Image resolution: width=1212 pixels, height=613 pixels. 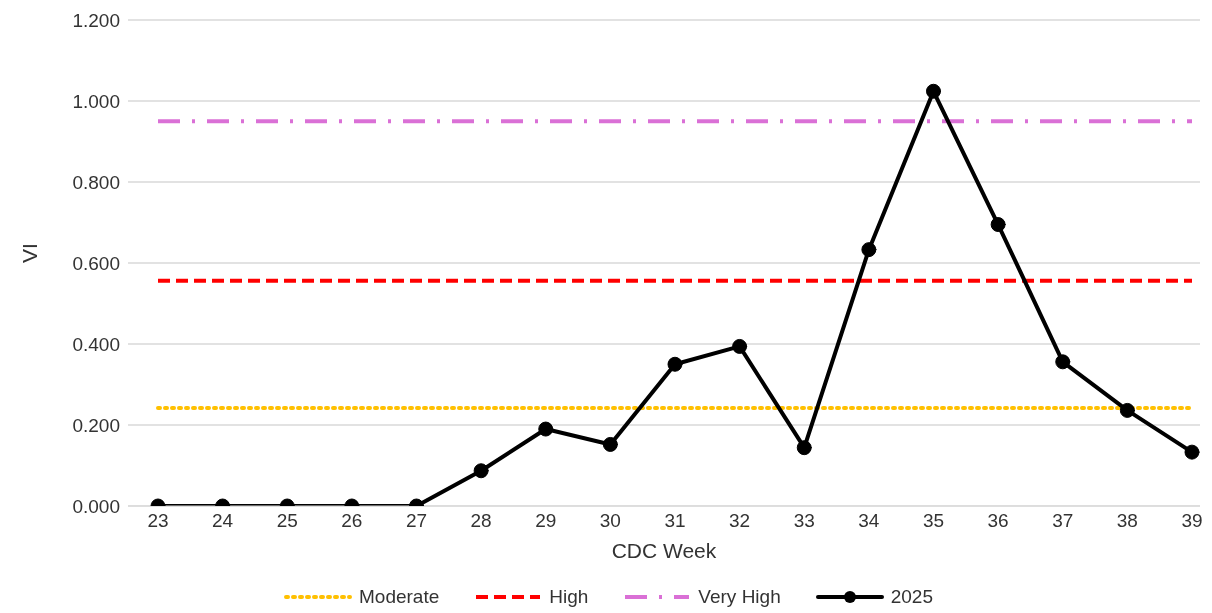 What do you see at coordinates (352, 521) in the screenshot?
I see `x-tick-label: 26` at bounding box center [352, 521].